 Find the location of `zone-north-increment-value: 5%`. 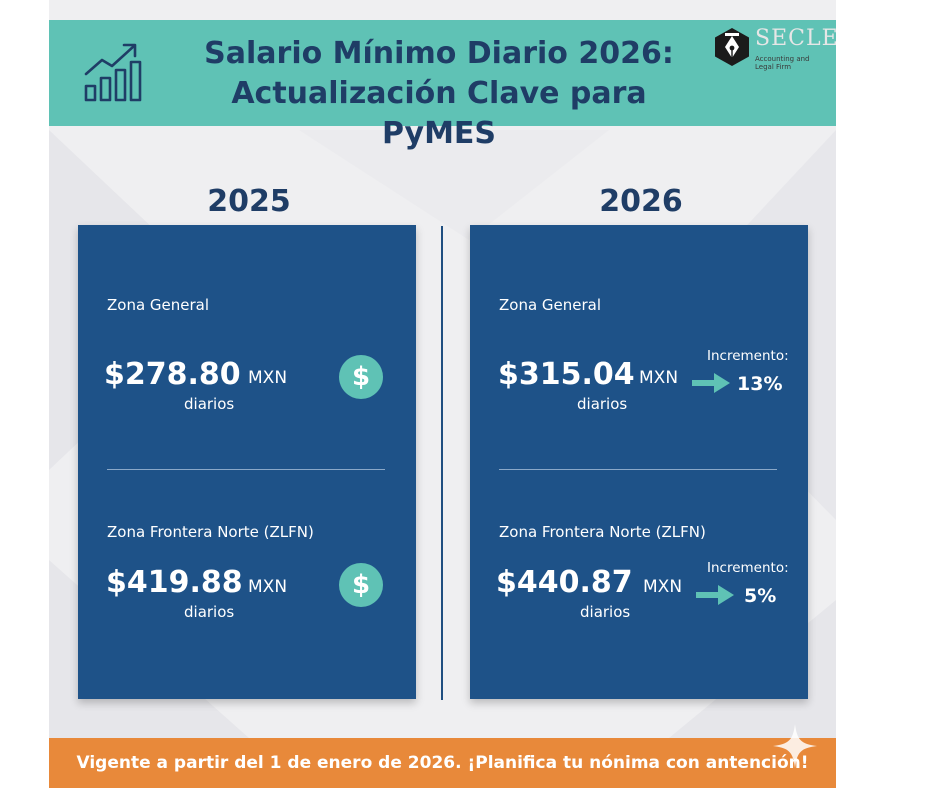

zone-north-increment-value: 5% is located at coordinates (760, 596).